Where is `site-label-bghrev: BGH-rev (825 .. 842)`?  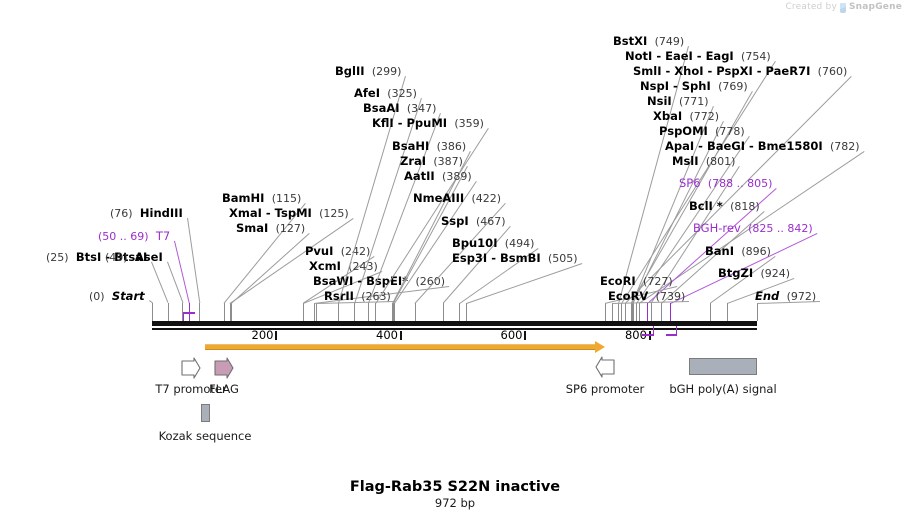 site-label-bghrev: BGH-rev (825 .. 842) is located at coordinates (753, 228).